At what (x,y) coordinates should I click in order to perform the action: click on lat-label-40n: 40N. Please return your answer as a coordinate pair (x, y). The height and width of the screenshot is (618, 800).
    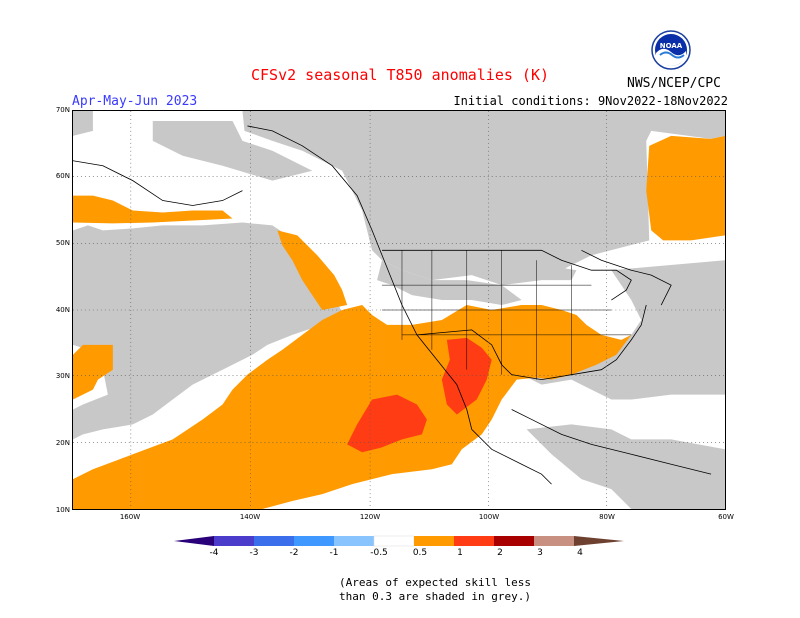
    Looking at the image, I should click on (62, 310).